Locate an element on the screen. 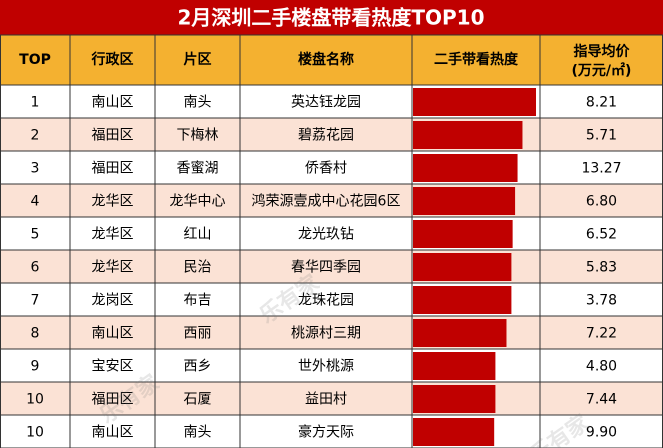 The image size is (663, 448). cell-rank: 4 is located at coordinates (35, 202).